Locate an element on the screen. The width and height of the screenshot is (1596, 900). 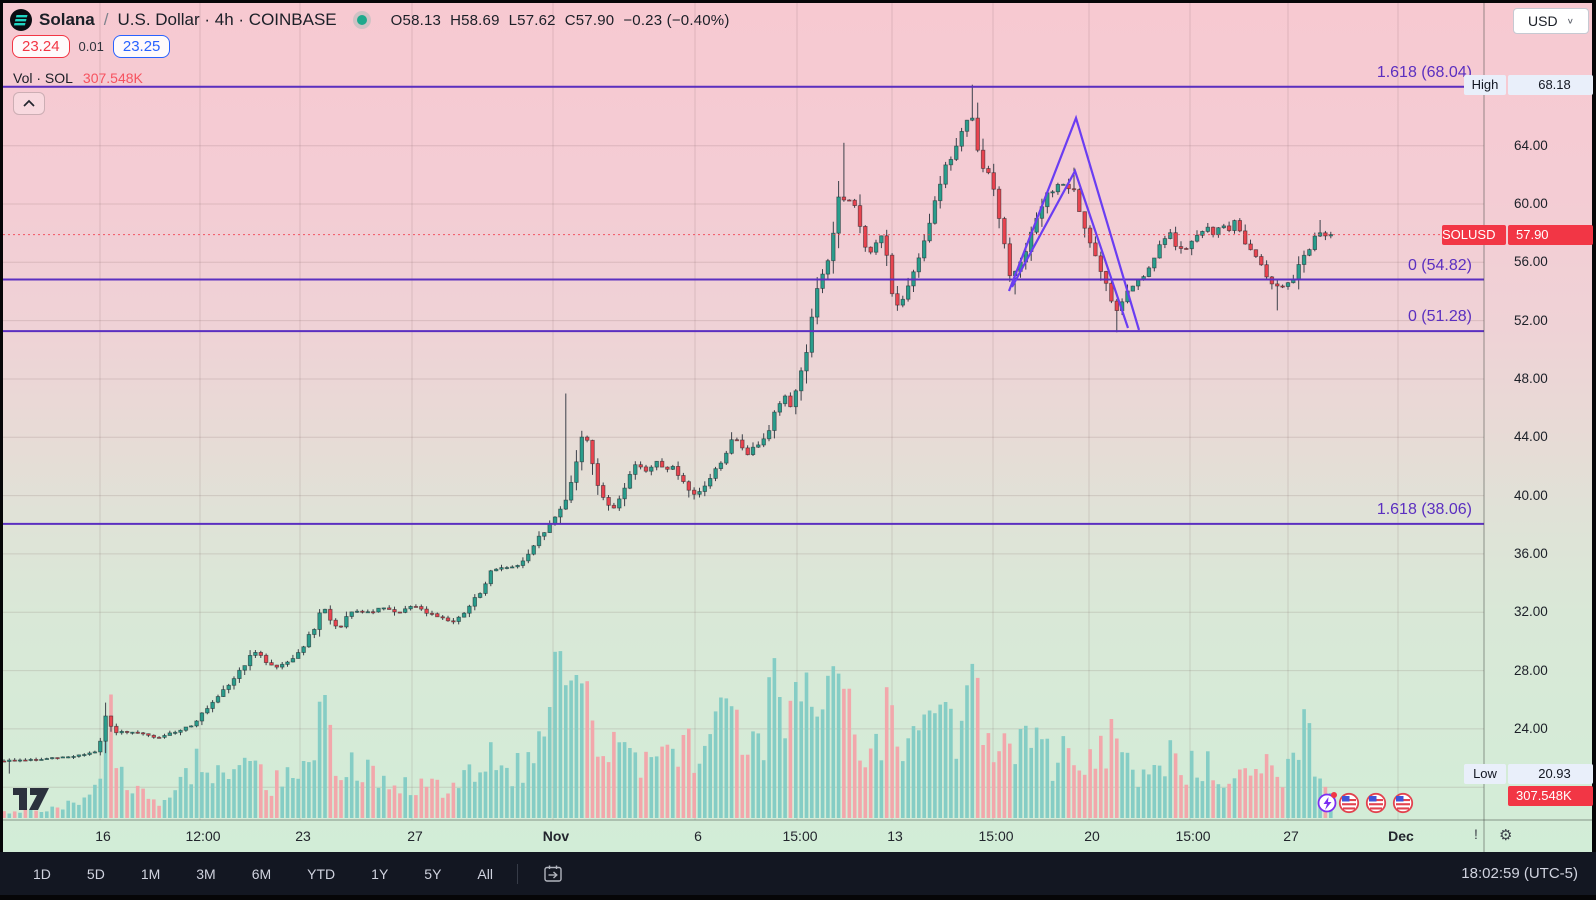
price-axis-label: 64.00 is located at coordinates (1531, 145).